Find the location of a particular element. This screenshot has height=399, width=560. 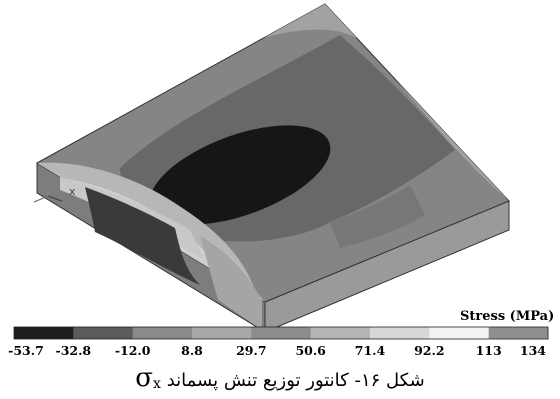

legend-outline is located at coordinates (281, 333).